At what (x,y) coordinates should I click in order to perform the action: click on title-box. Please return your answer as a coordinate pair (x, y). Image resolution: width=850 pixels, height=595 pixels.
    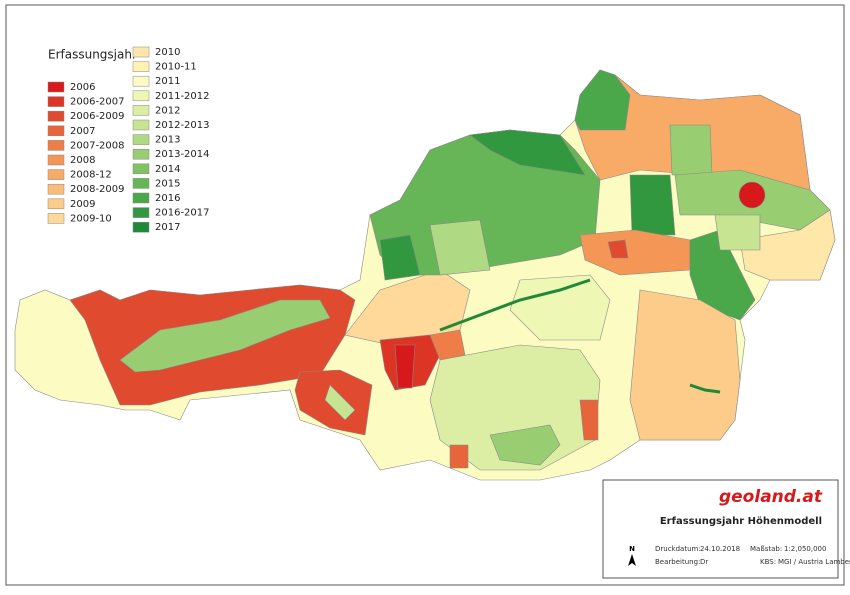
    Looking at the image, I should click on (720, 529).